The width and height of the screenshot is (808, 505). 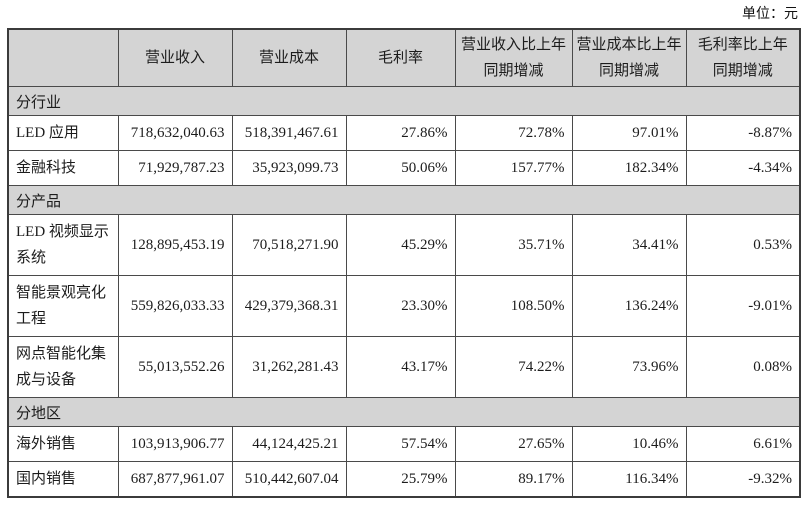 I want to click on col-header-margin-yoy: 毛利率比上年同期增减, so click(x=743, y=57).